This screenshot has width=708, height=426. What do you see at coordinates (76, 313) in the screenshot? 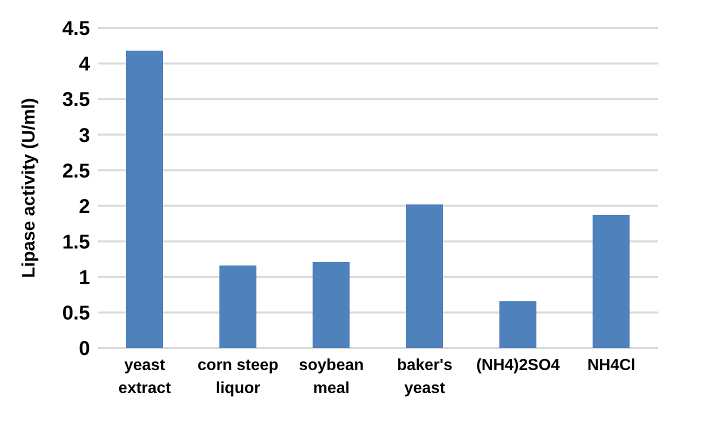
I see `y-tick-label: 0.5` at bounding box center [76, 313].